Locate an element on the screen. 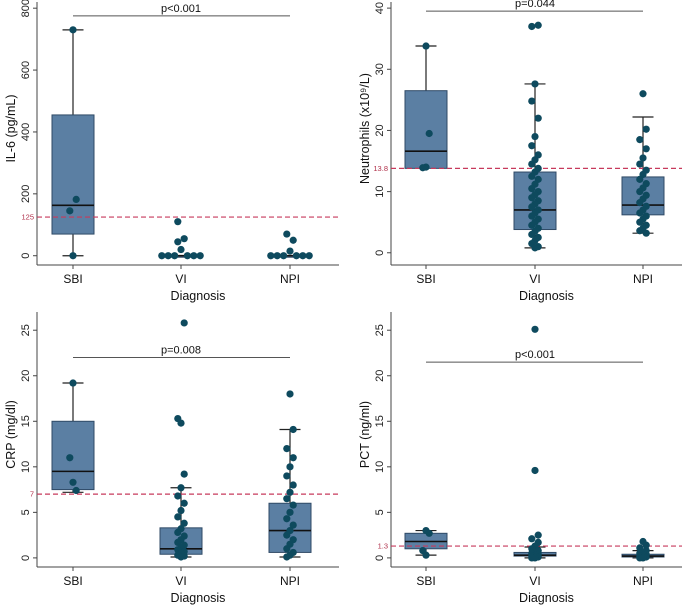 This screenshot has height=607, width=685. neutrophils-ytick-label: 10 is located at coordinates (380, 191).